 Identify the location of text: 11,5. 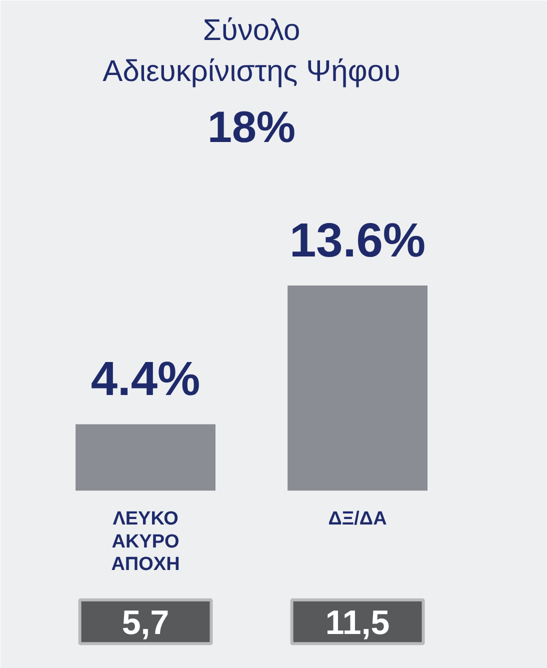
(357, 623).